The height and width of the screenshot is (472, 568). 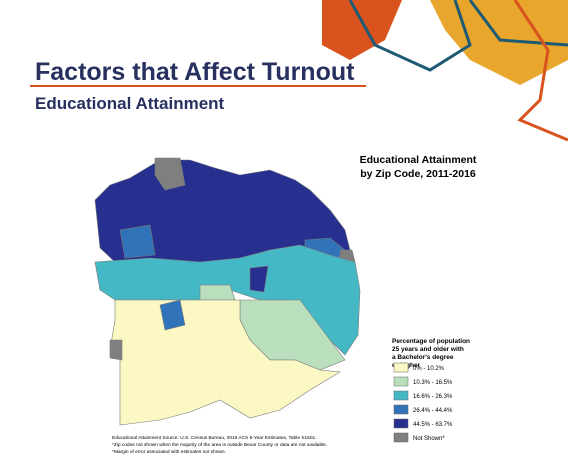 I want to click on legend-title: Percentage of population, so click(x=431, y=341).